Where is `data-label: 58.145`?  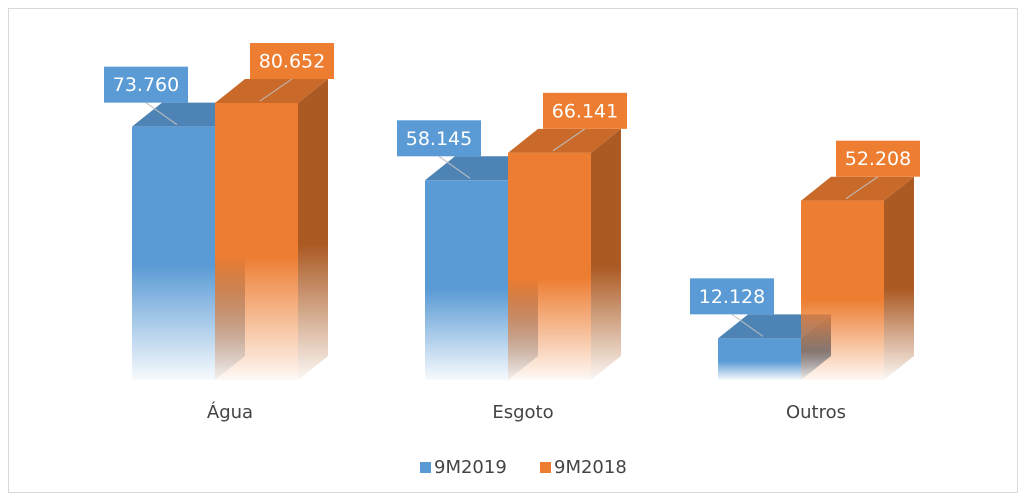 data-label: 58.145 is located at coordinates (439, 139).